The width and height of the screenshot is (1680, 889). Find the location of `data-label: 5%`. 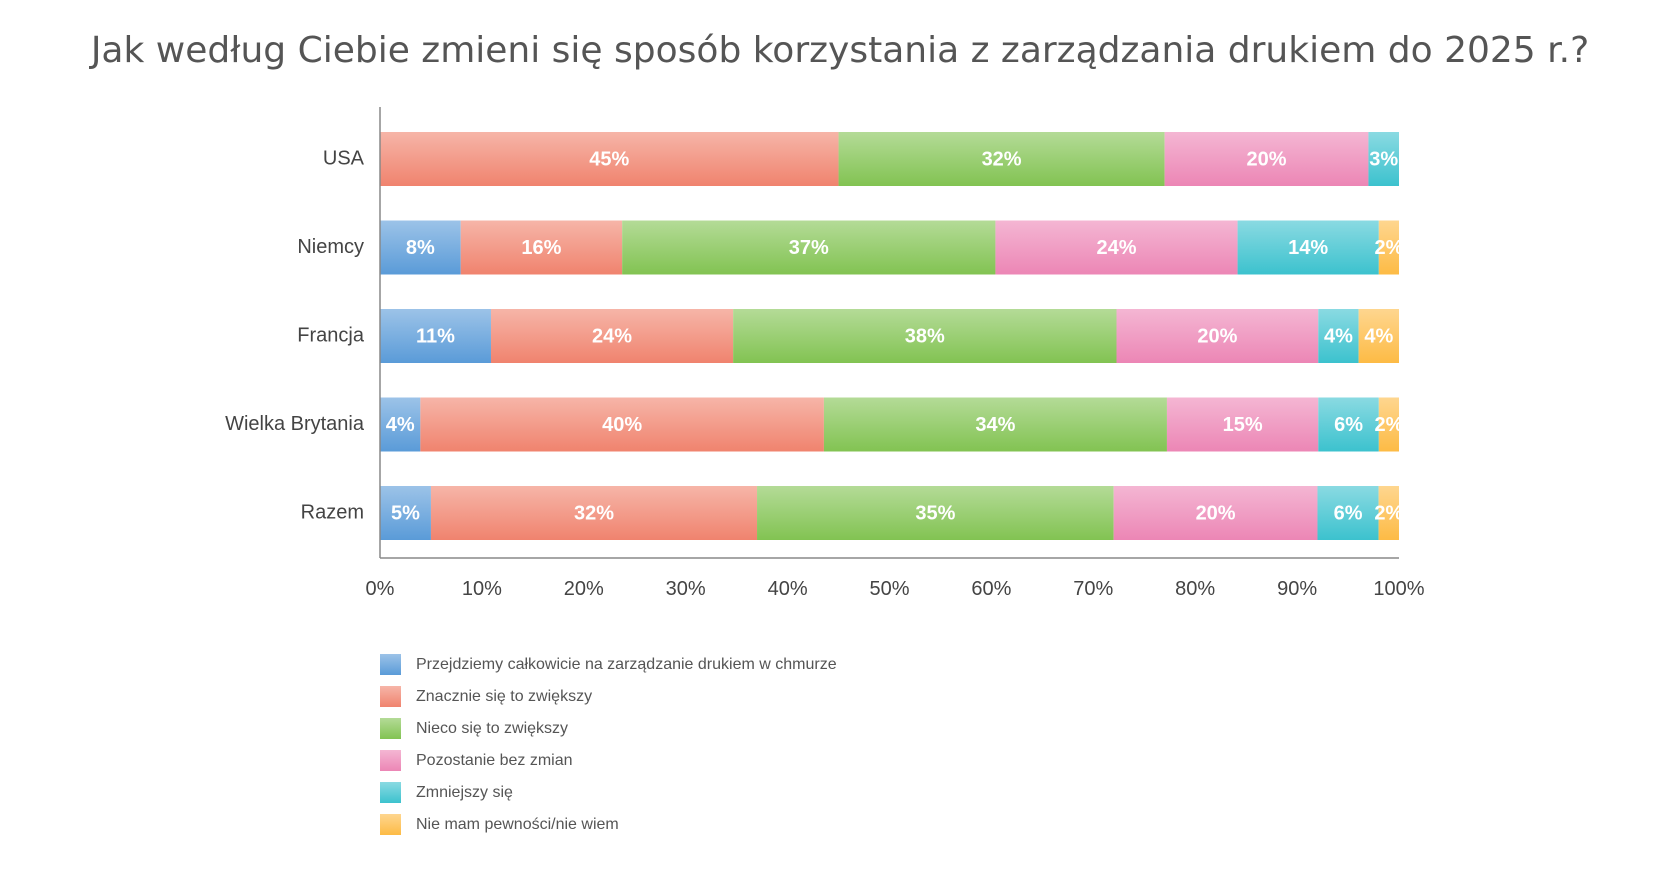

data-label: 5% is located at coordinates (405, 513).